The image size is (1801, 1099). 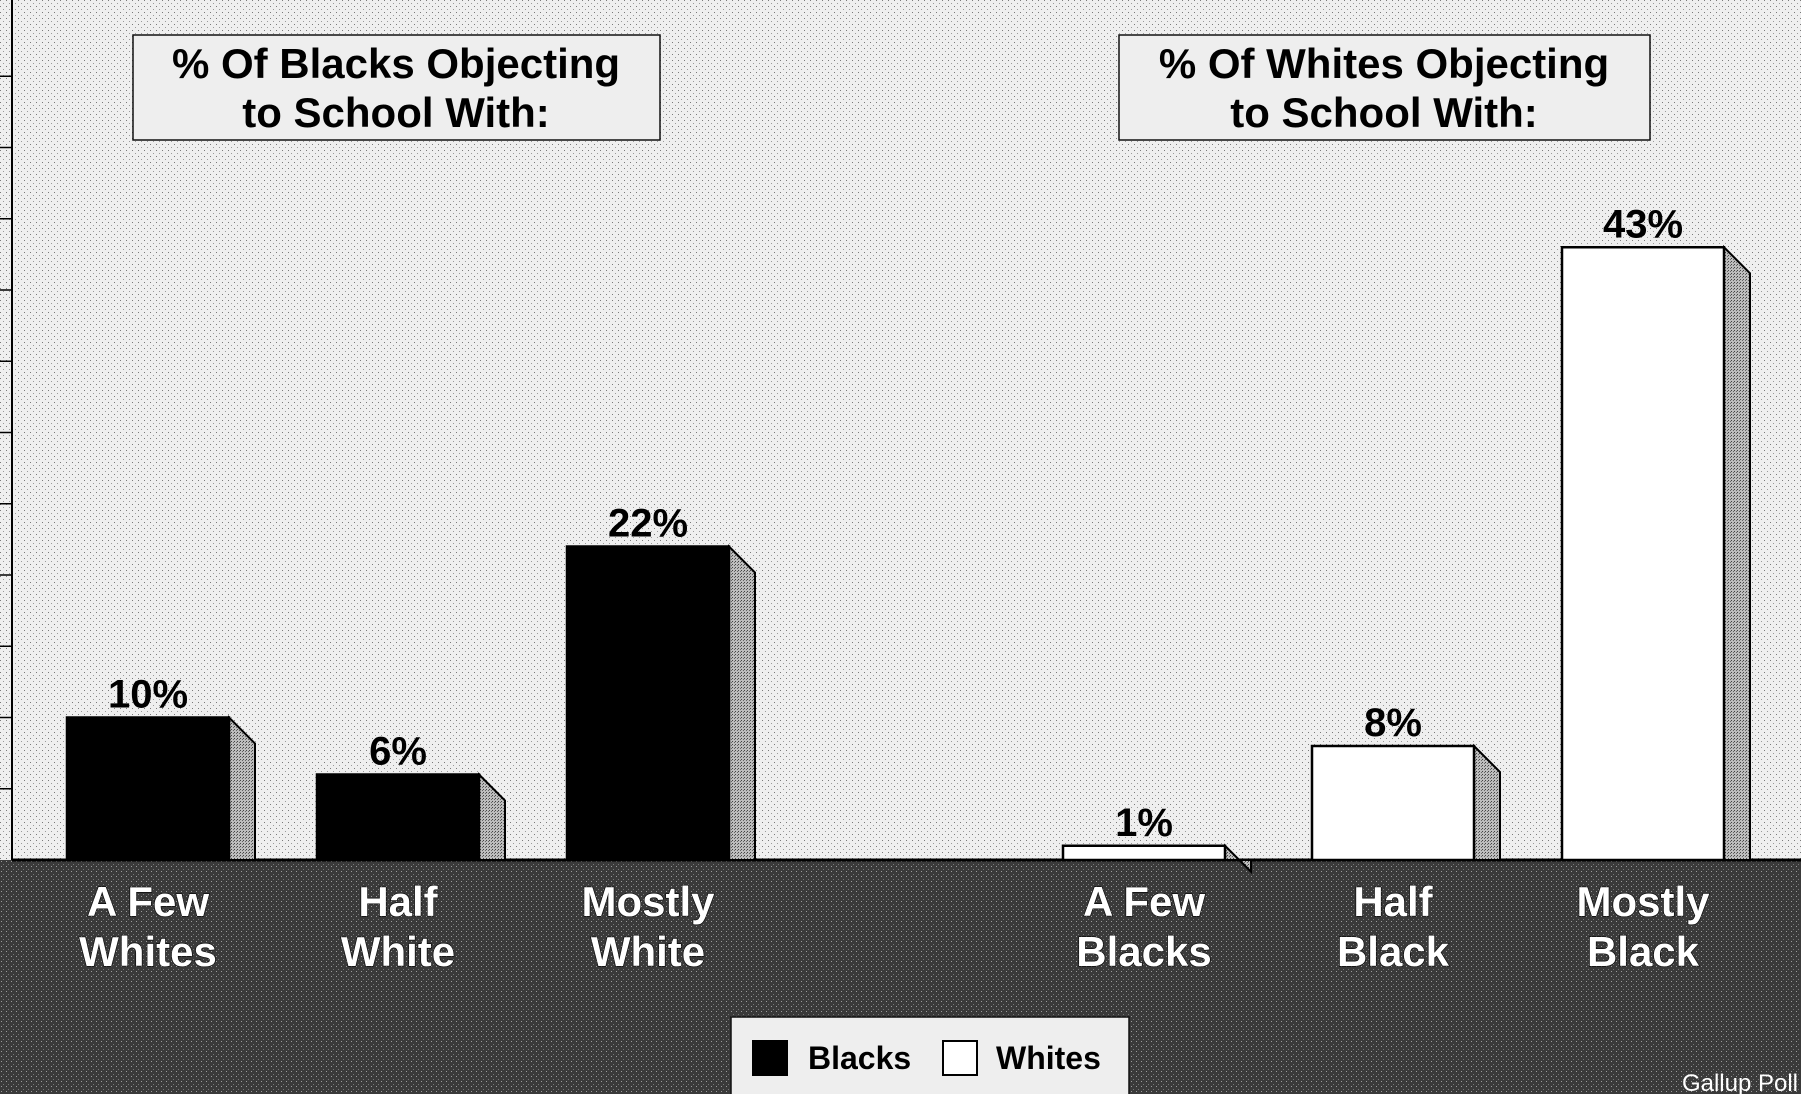 What do you see at coordinates (770, 1058) in the screenshot?
I see `legend-swatch-blacks` at bounding box center [770, 1058].